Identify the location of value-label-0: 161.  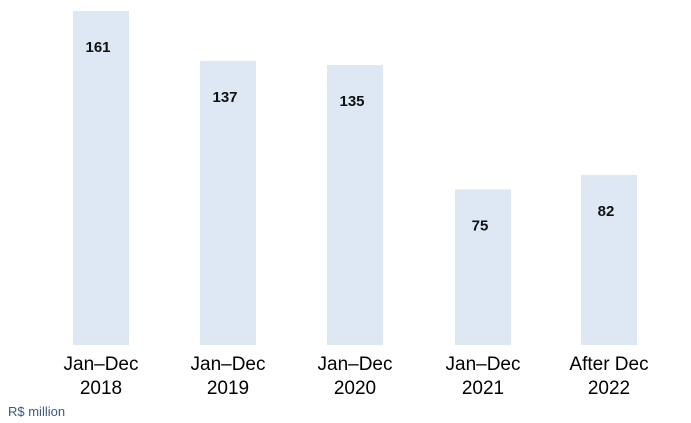
(97, 47).